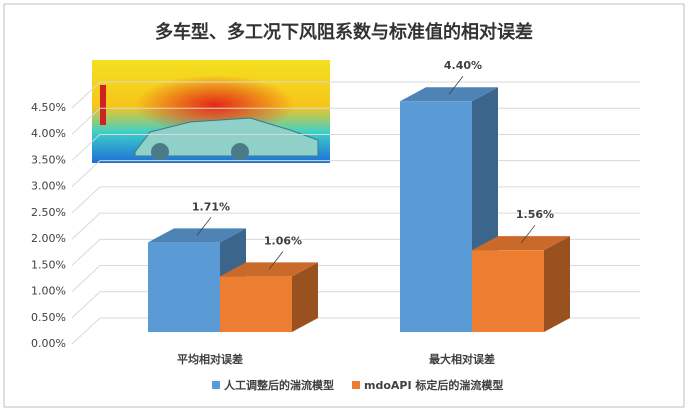 This screenshot has width=688, height=415. What do you see at coordinates (48, 133) in the screenshot?
I see `y-tick-label: 4.00%` at bounding box center [48, 133].